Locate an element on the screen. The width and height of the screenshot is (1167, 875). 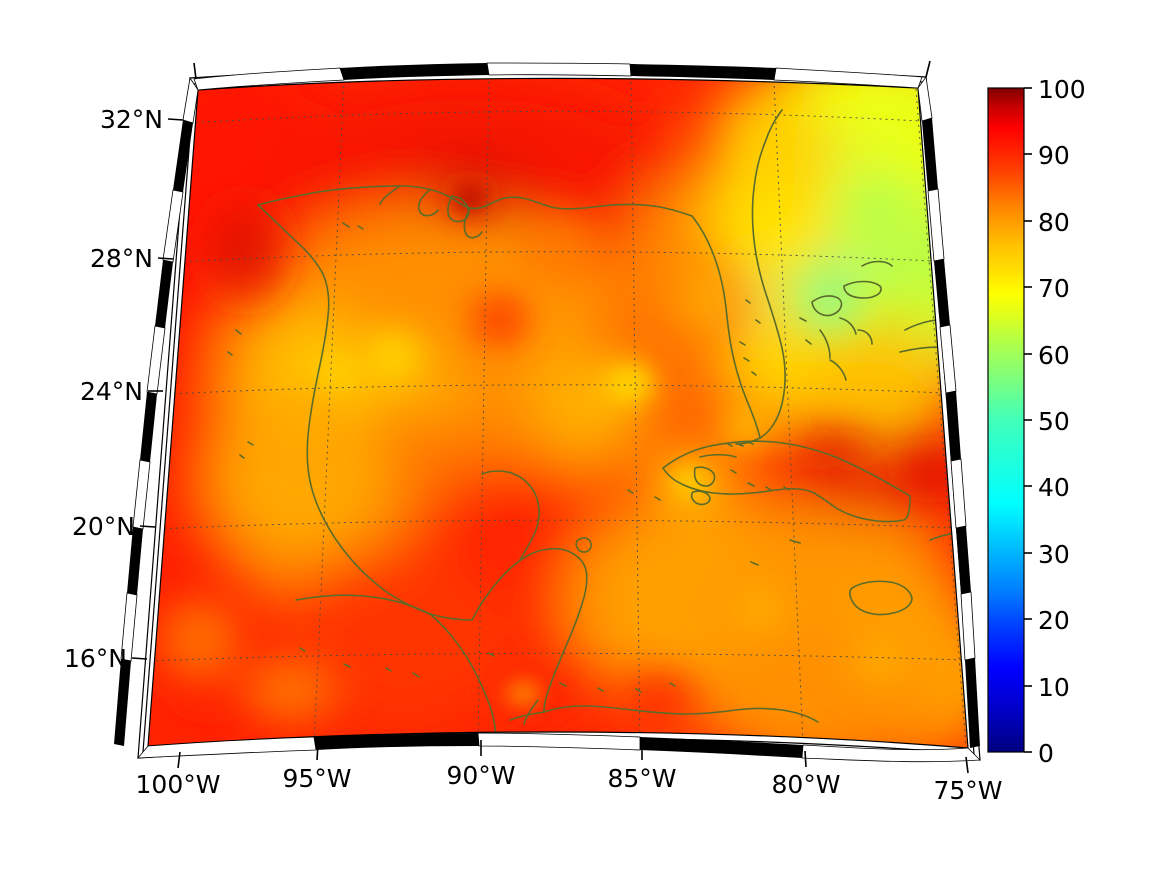
colorbar-tick-label: 40 is located at coordinates (1054, 487).